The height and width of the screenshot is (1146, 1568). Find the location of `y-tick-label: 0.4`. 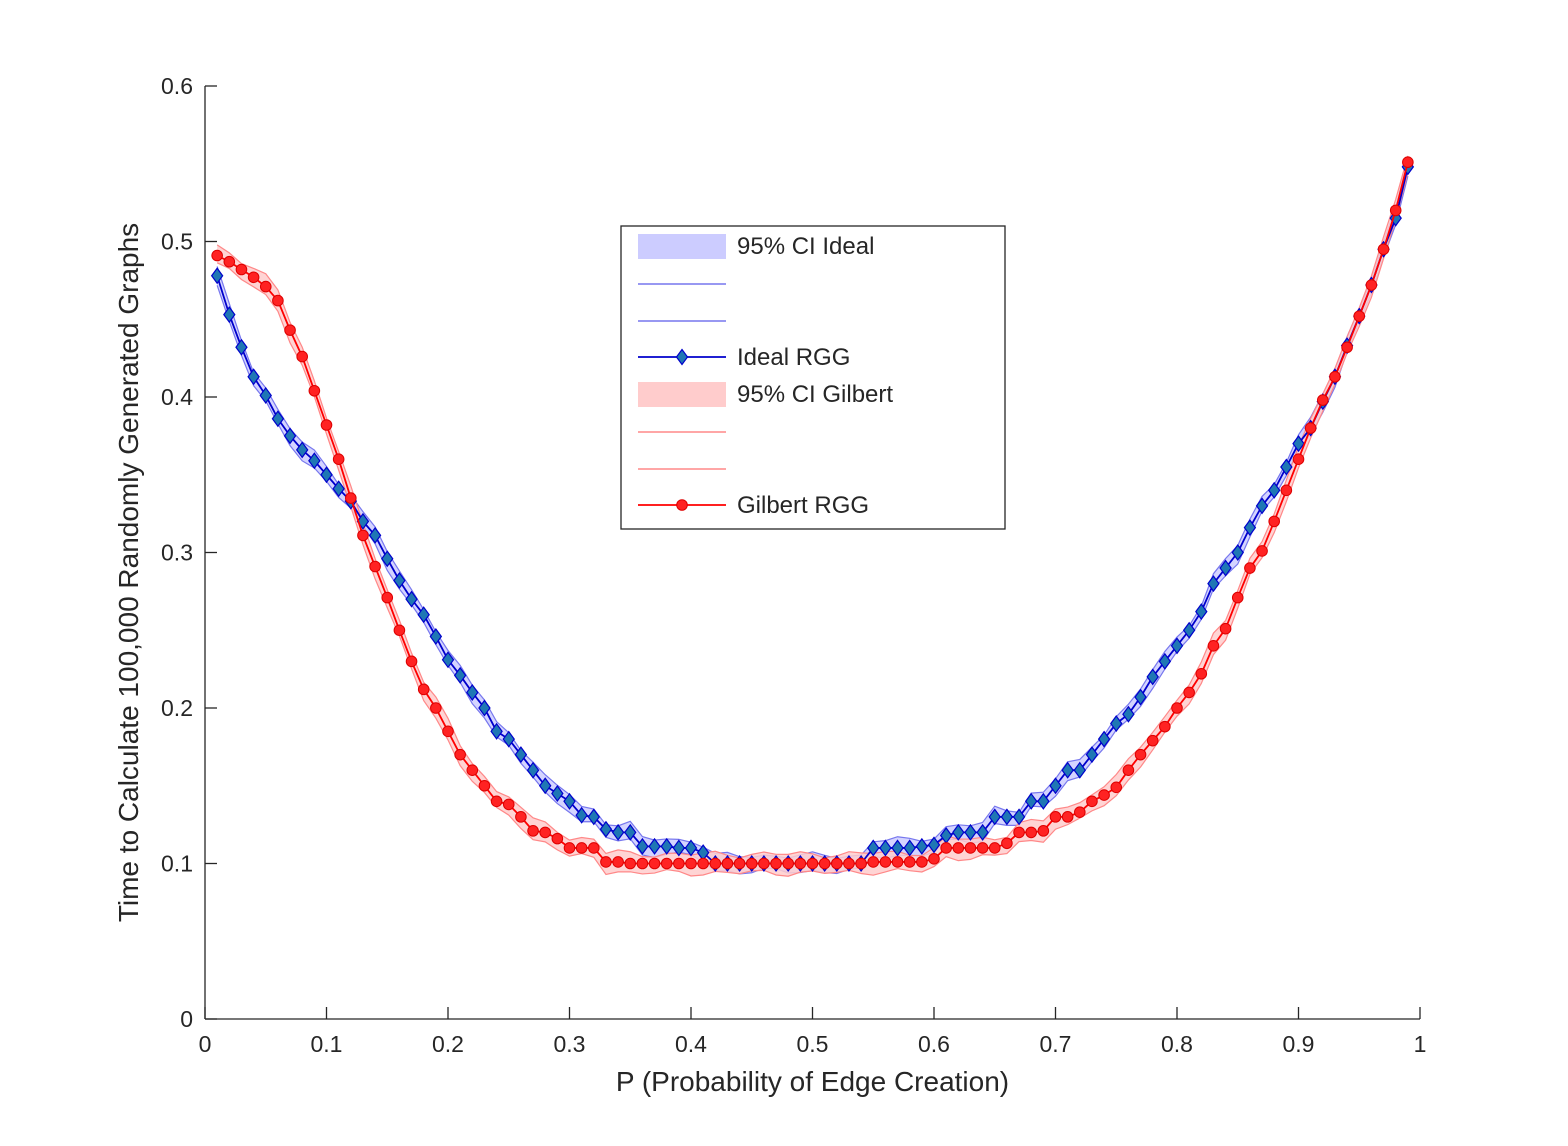

y-tick-label: 0.4 is located at coordinates (177, 397).